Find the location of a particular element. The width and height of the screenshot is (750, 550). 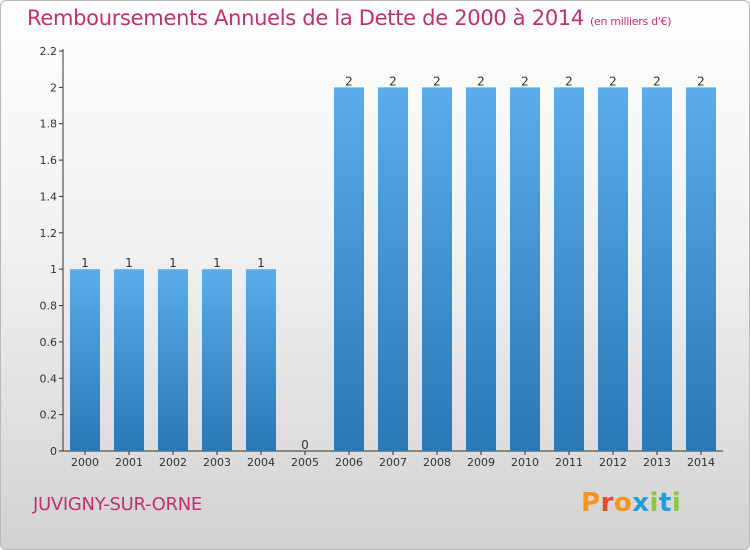

x-tick-label: 2009 is located at coordinates (481, 462).